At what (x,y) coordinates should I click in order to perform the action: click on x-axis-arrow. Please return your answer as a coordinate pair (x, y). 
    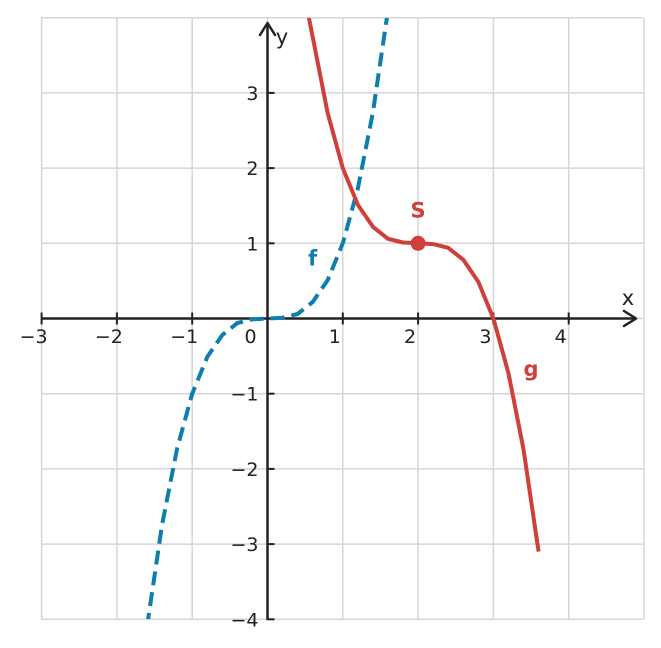
    Looking at the image, I should click on (630, 318).